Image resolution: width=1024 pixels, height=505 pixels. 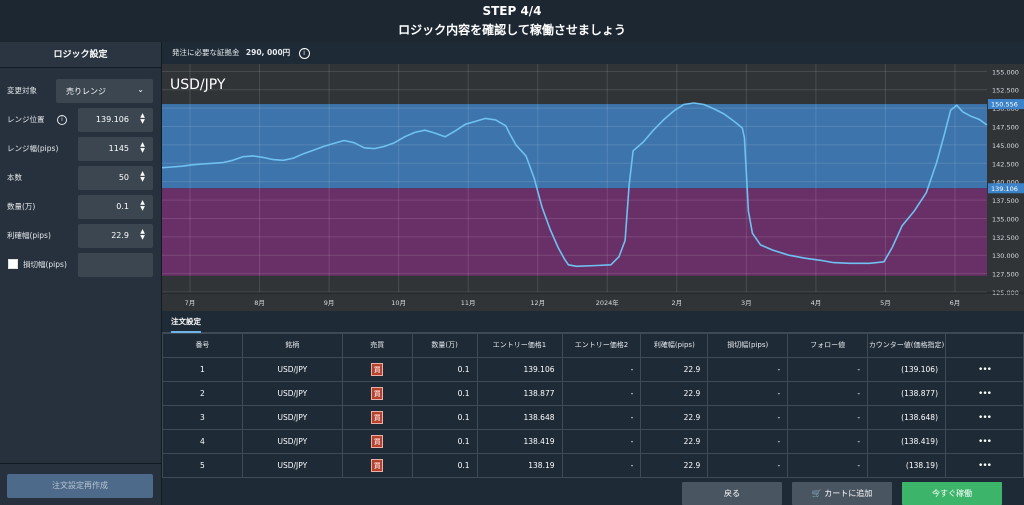 I want to click on range-width-input: 1145 ▲ ▼, so click(x=115, y=149).